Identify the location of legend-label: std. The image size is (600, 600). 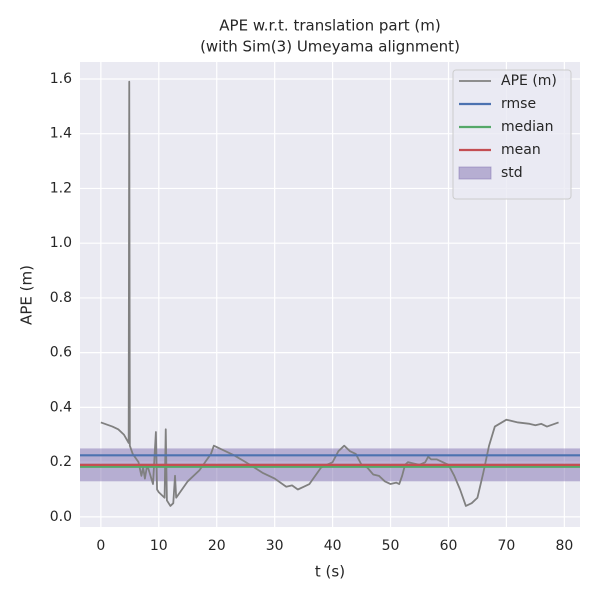
(512, 173).